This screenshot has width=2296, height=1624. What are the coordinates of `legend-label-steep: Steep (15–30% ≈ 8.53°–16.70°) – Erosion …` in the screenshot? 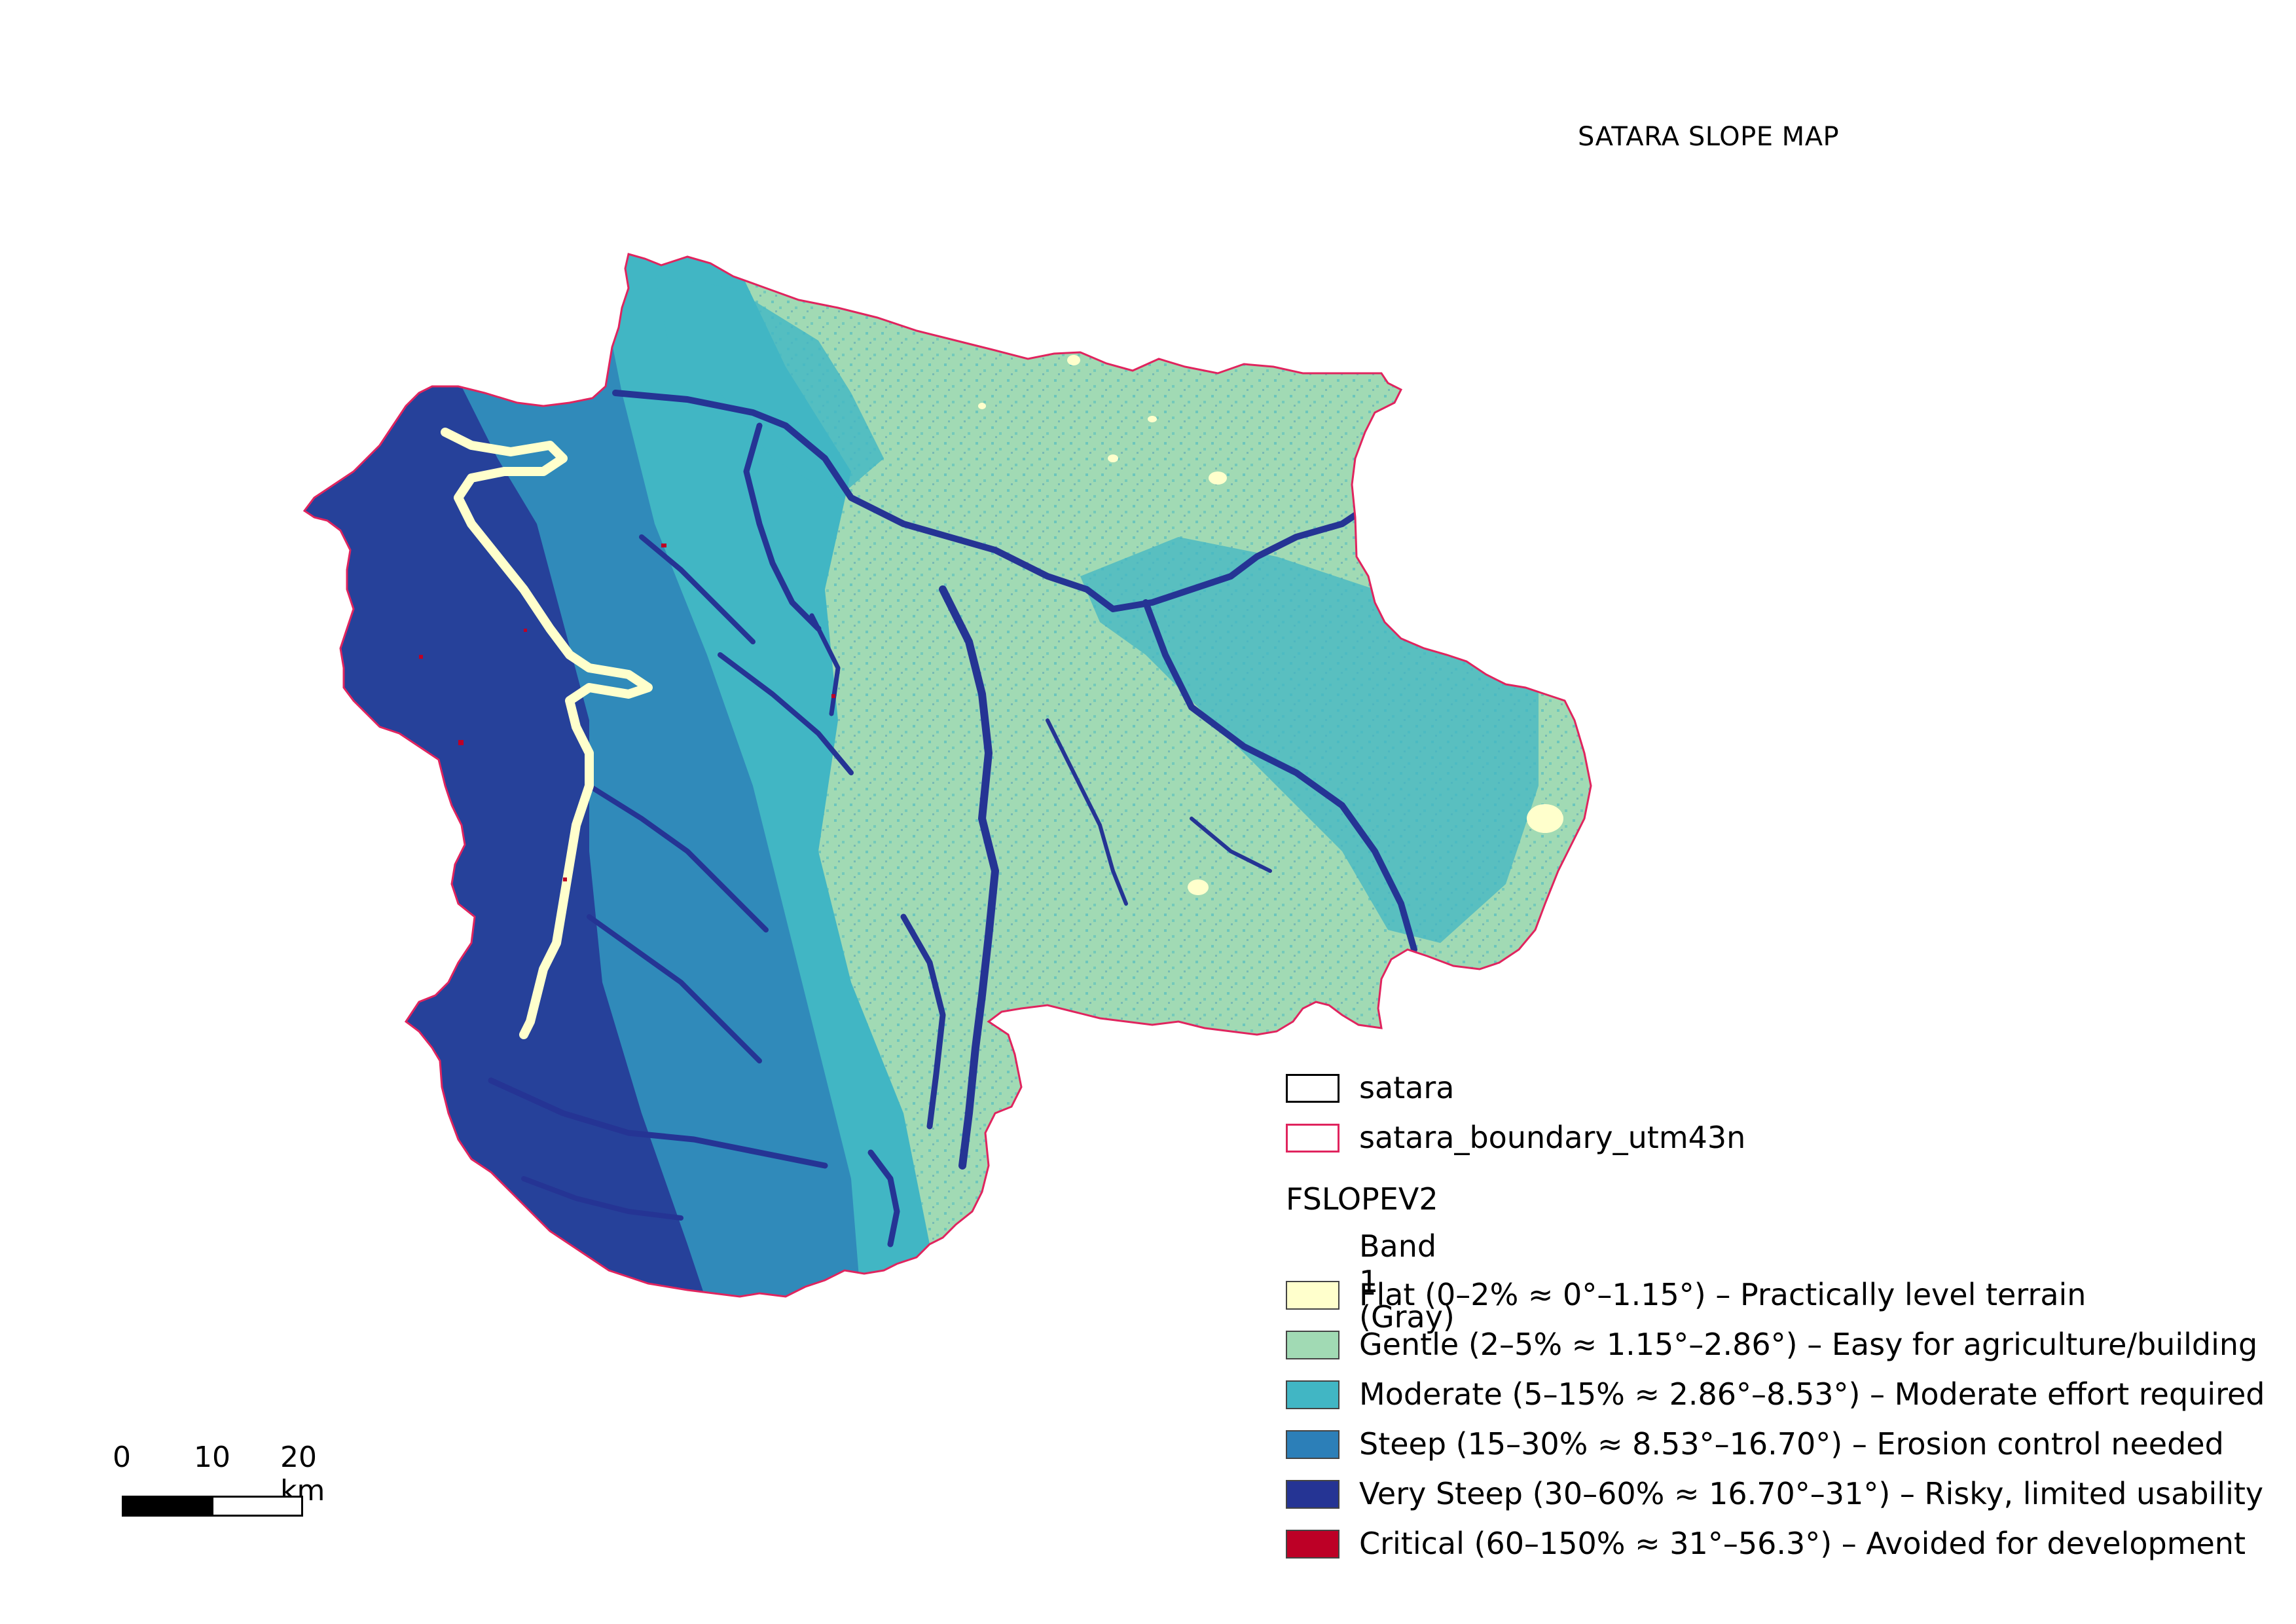 It's located at (1791, 1444).